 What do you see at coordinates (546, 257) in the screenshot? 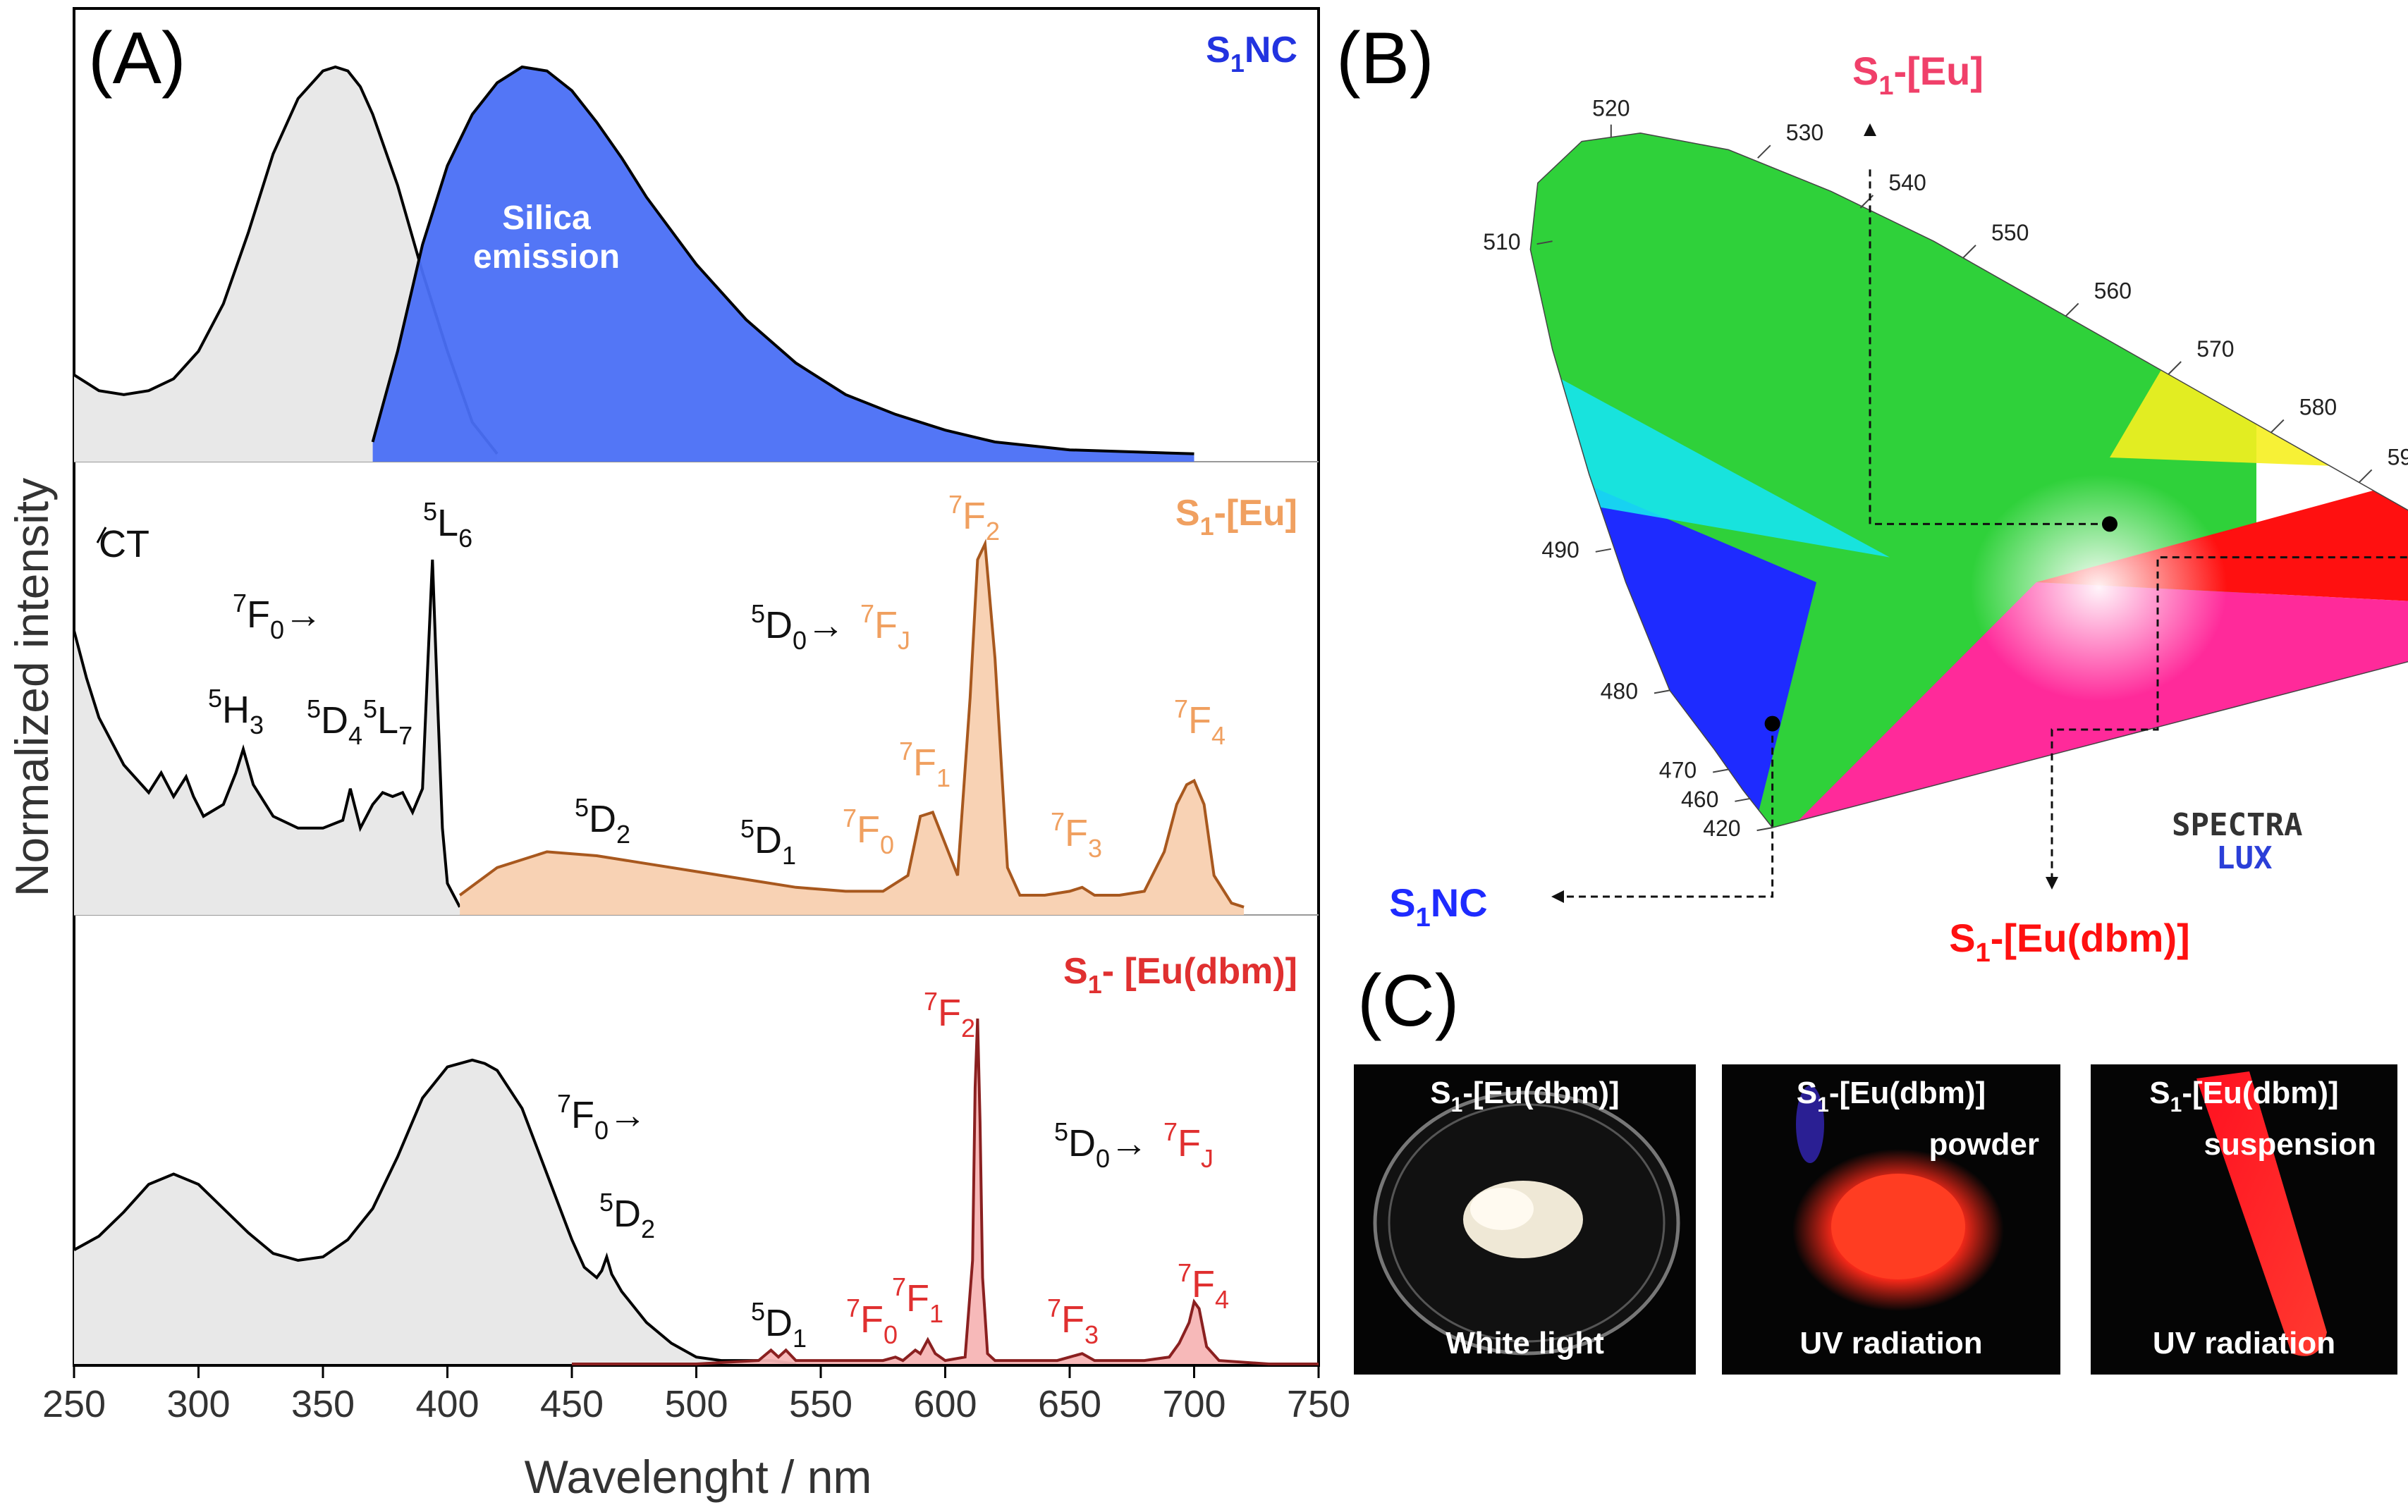
I see `annotation-emission: emission` at bounding box center [546, 257].